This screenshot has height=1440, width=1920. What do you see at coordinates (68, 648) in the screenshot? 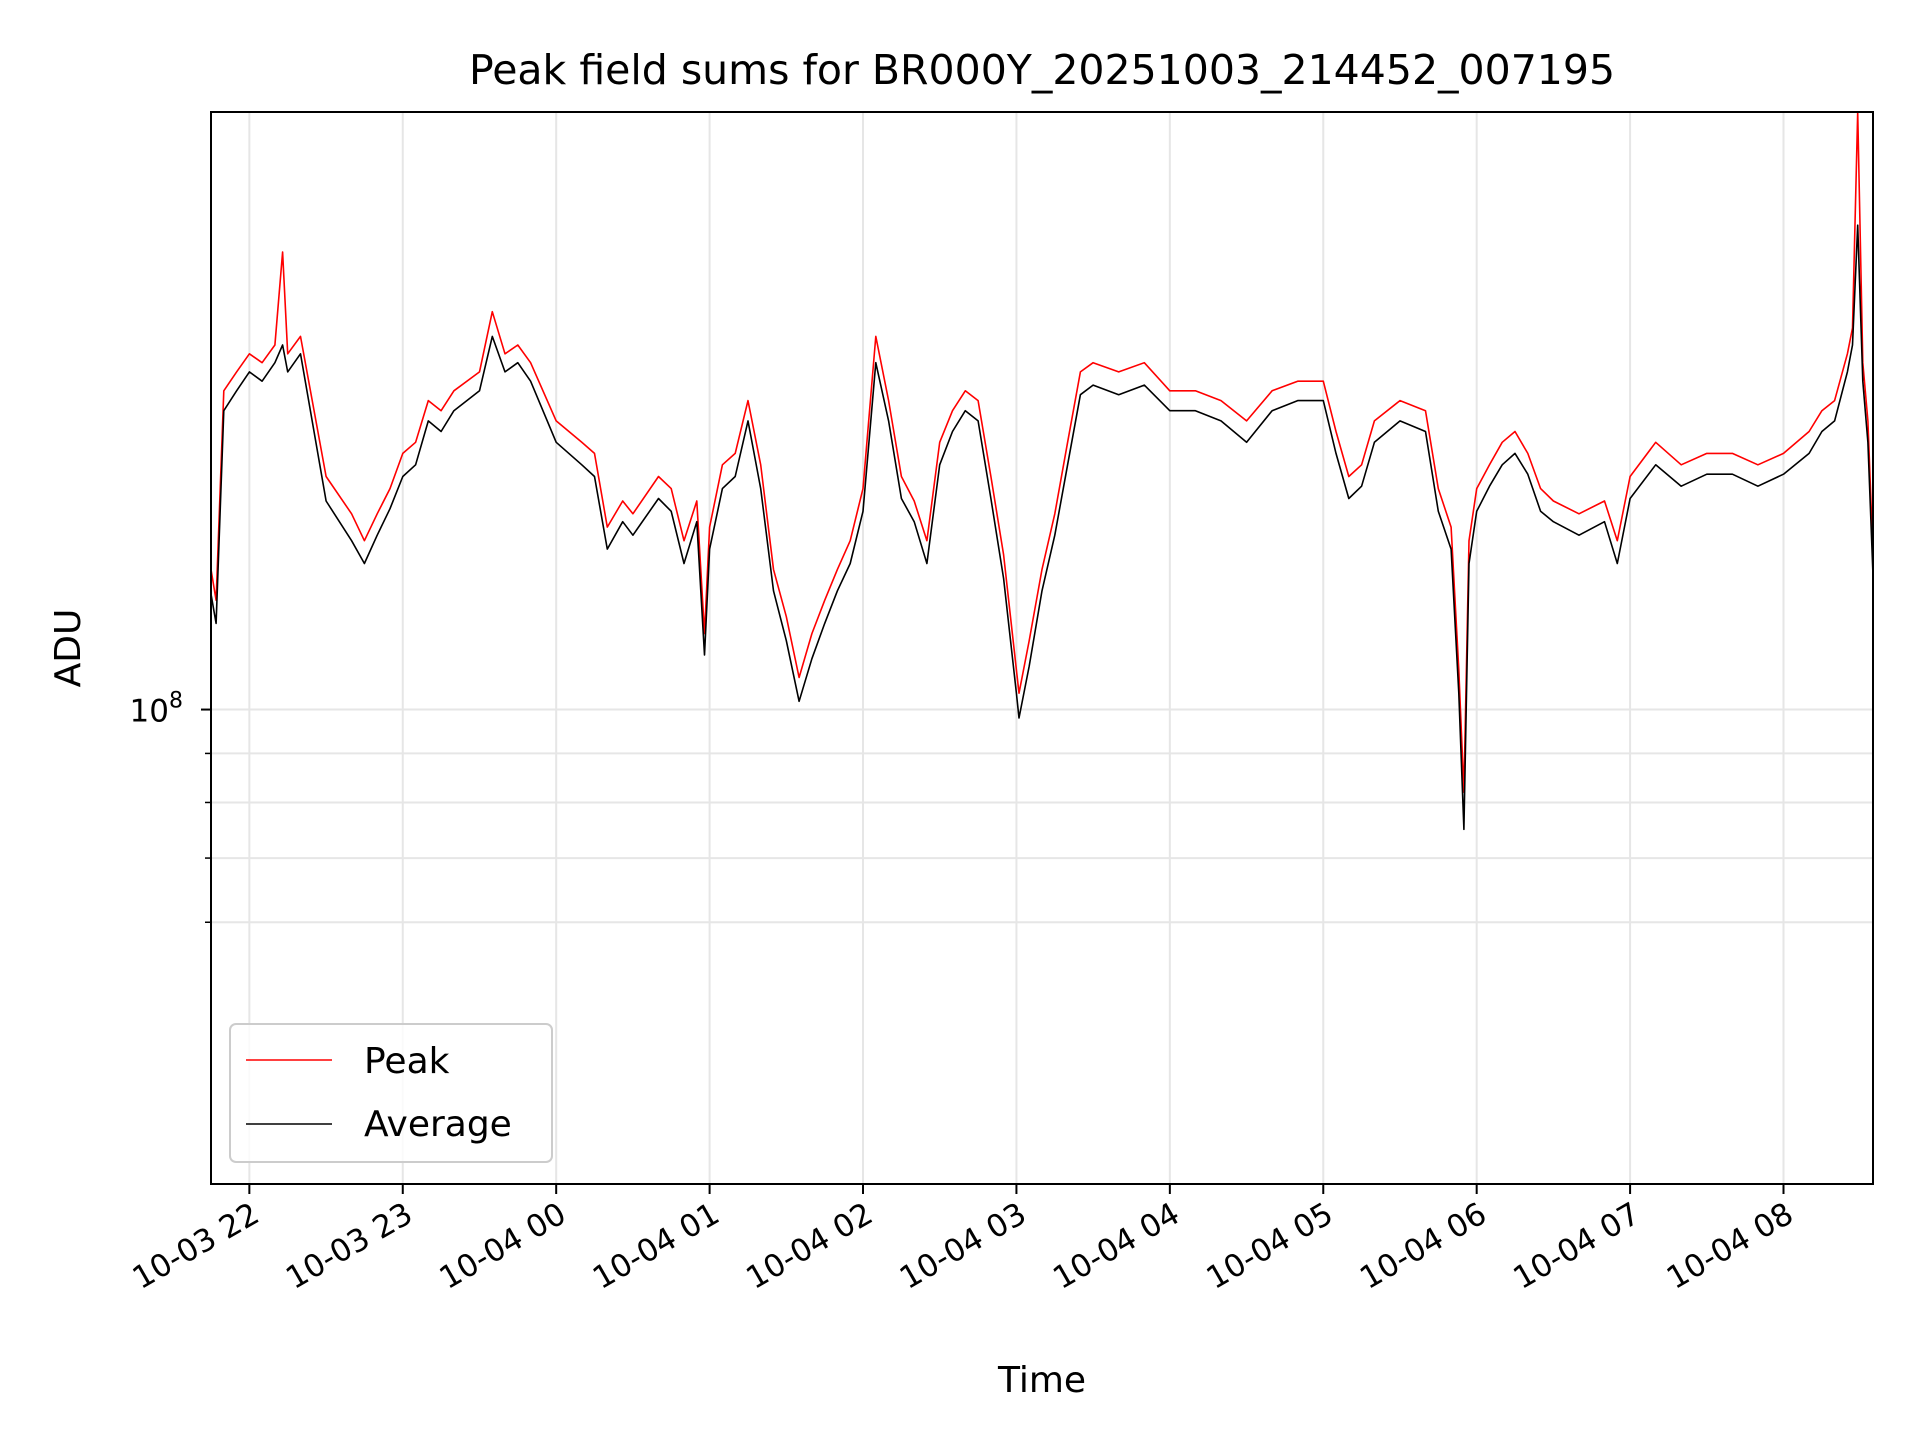
I see `y-axis-title: ADU` at bounding box center [68, 648].